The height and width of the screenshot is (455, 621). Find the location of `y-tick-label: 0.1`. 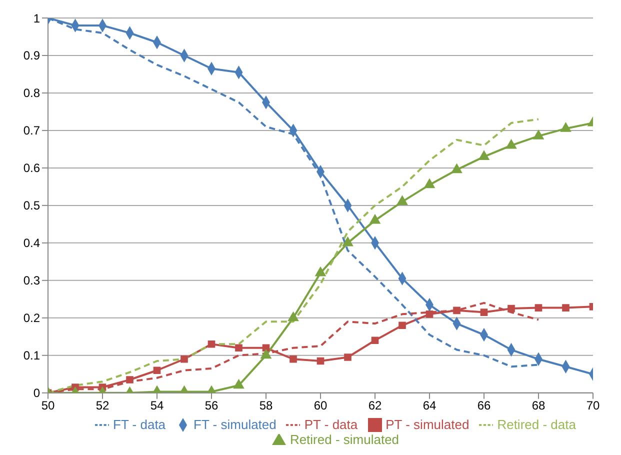

y-tick-label: 0.1 is located at coordinates (31, 355).